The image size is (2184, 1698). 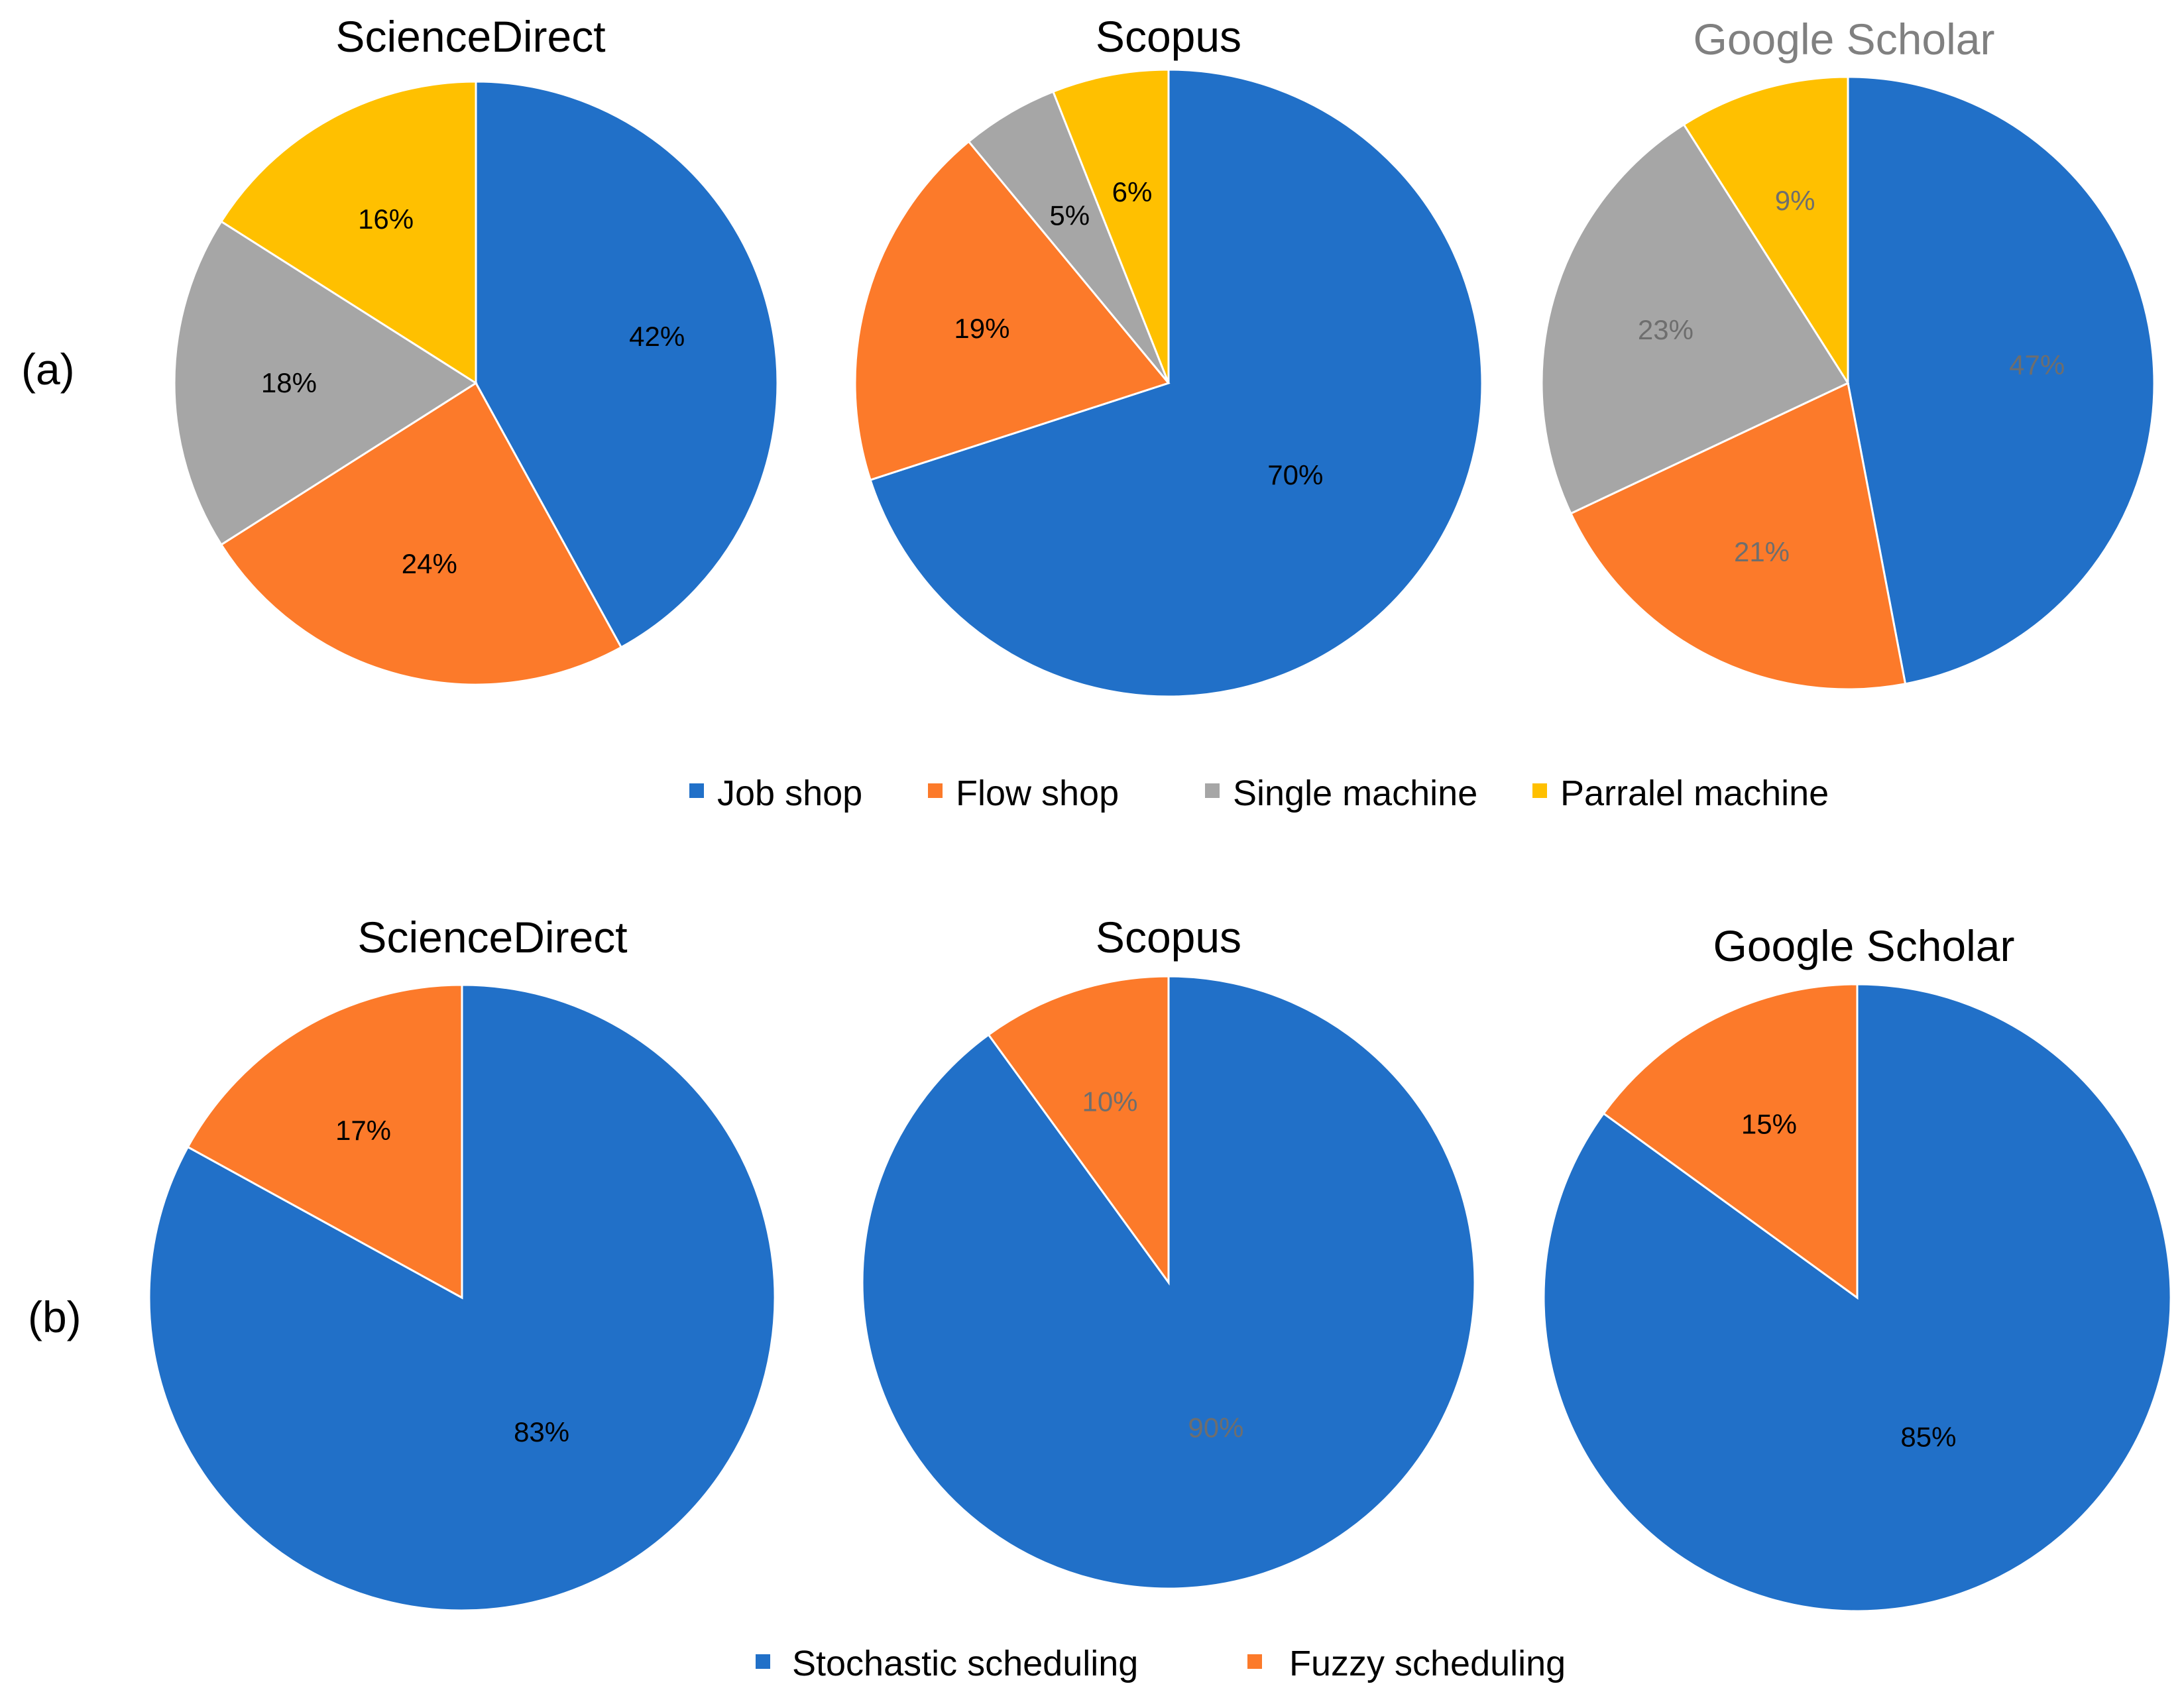 I want to click on data-label-flow-shop: 24%, so click(x=429, y=563).